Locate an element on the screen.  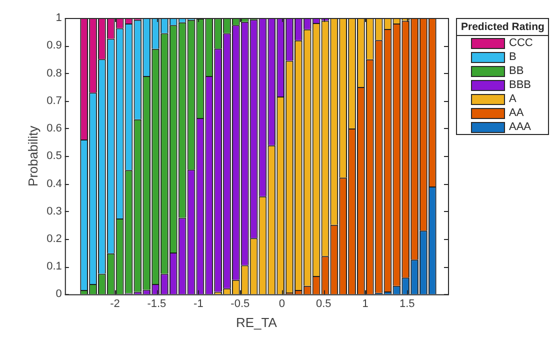
legend-label: CCC is located at coordinates (521, 43).